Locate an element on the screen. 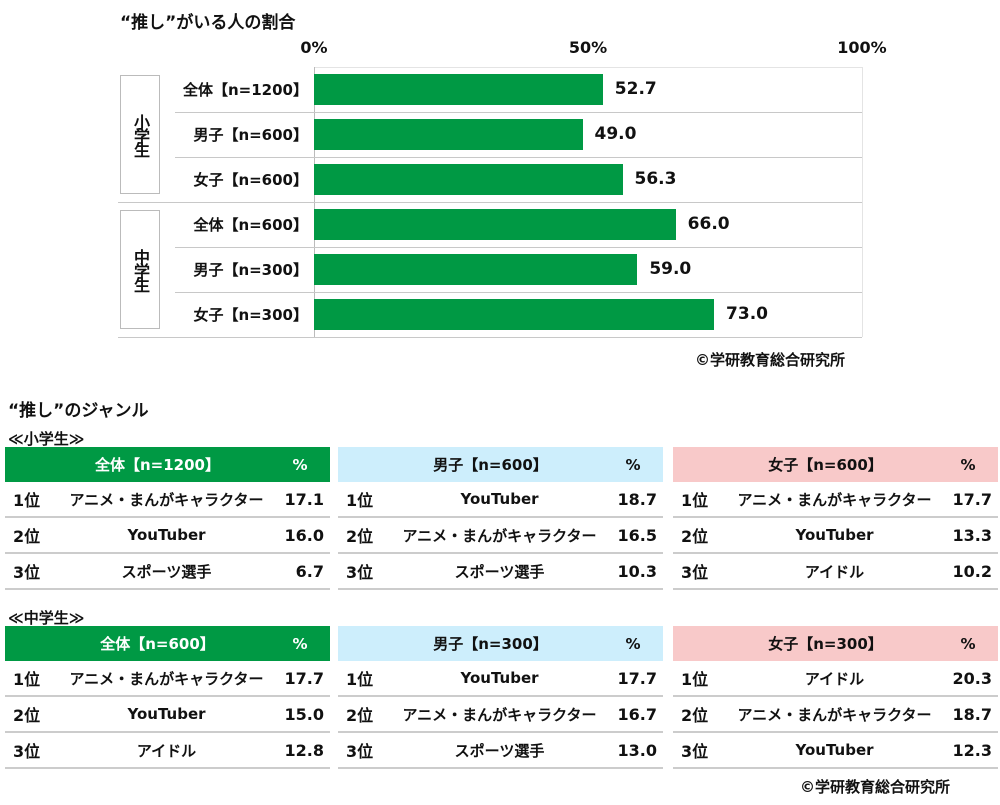 The width and height of the screenshot is (1000, 805). panel-header: 全体【n=600】% is located at coordinates (167, 643).